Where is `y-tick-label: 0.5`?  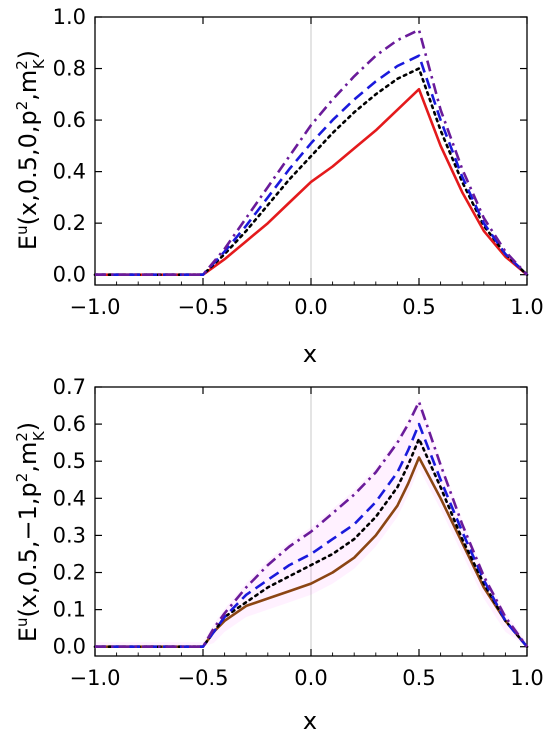 y-tick-label: 0.5 is located at coordinates (69, 461).